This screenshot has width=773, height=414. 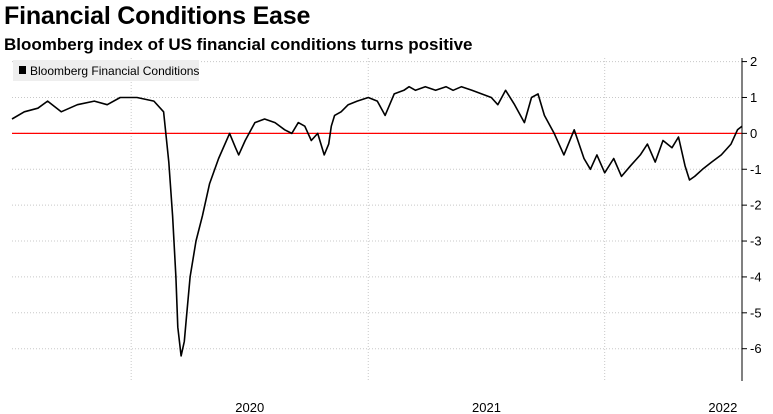 I want to click on y-tick-label: -4, so click(x=756, y=276).